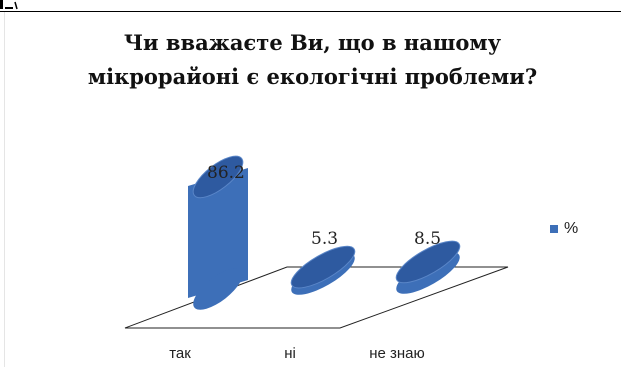 This screenshot has width=621, height=367. I want to click on header-fragment-glyphs, so click(9, 5).